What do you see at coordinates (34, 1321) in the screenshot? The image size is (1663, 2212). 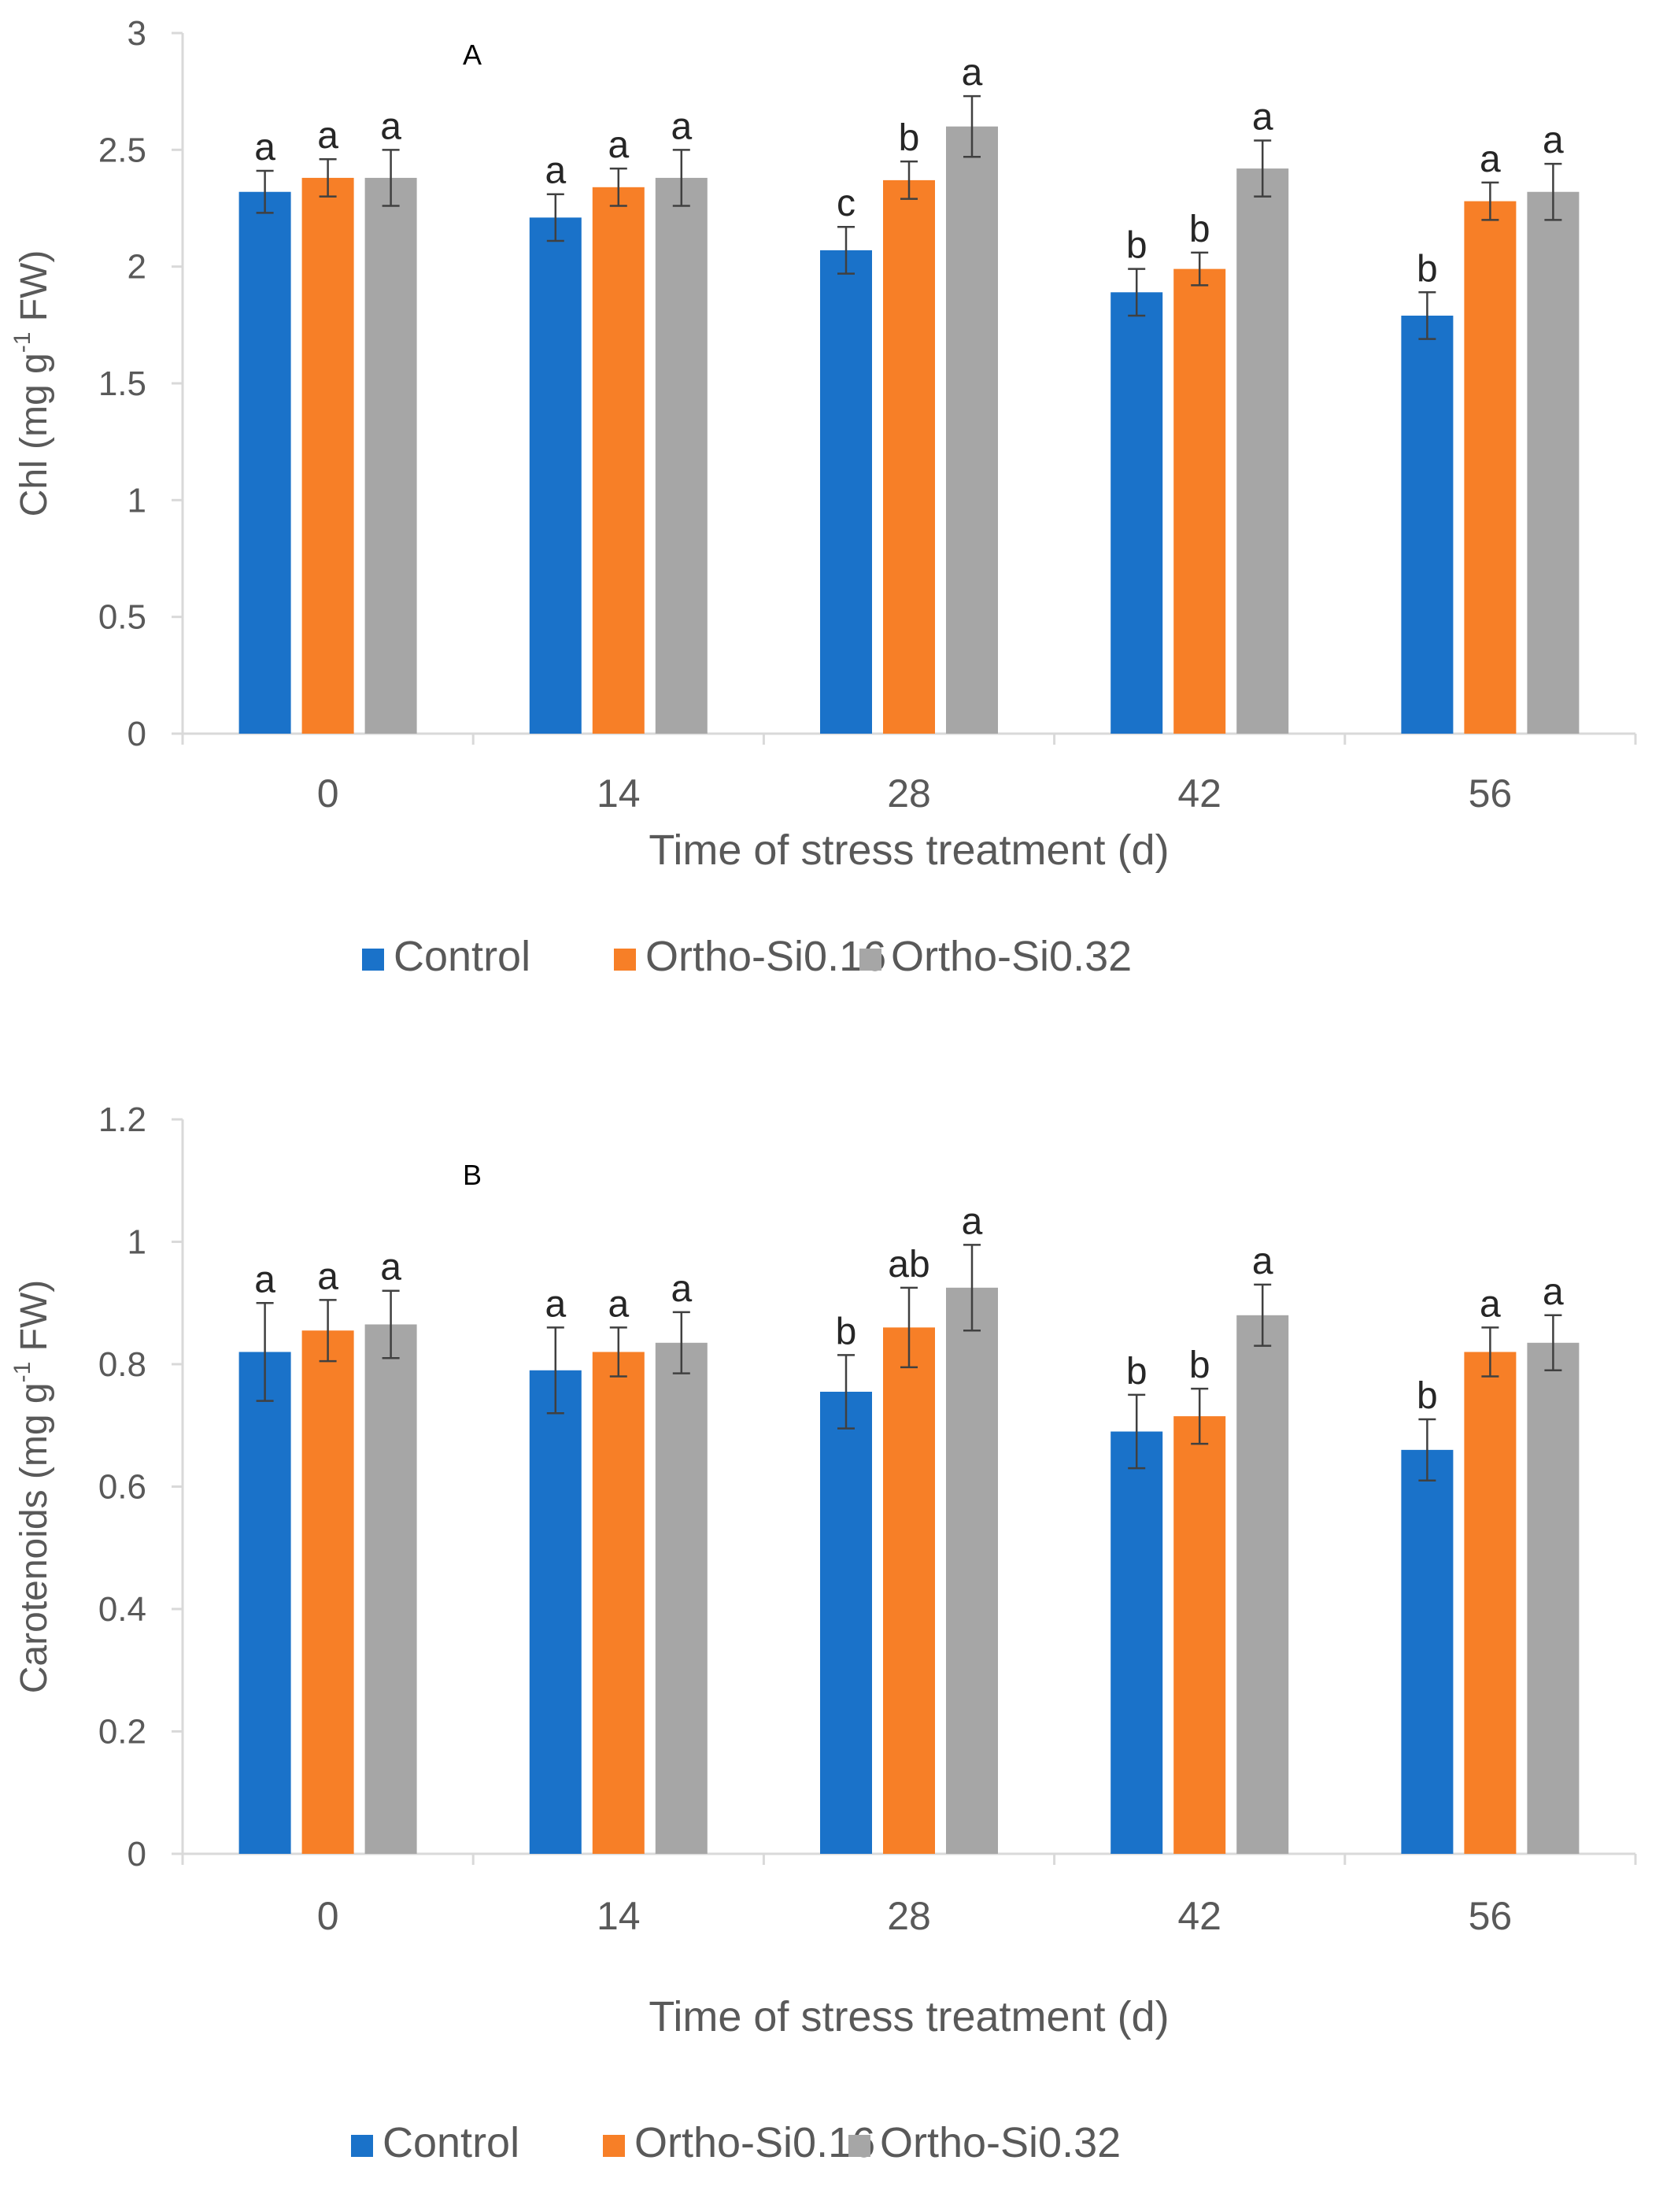 I see `y-axis-title-tail: FW)` at bounding box center [34, 1321].